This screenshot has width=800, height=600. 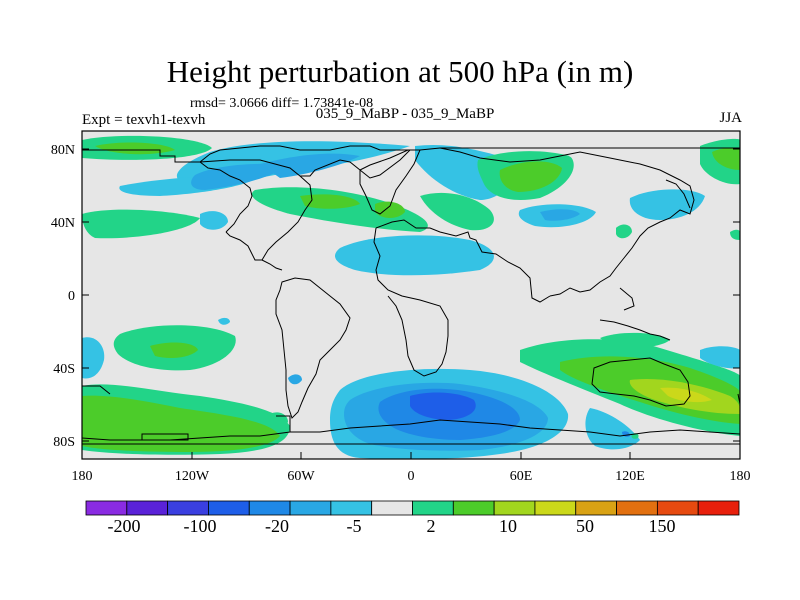 What do you see at coordinates (508, 526) in the screenshot?
I see `colorbar-label: 10` at bounding box center [508, 526].